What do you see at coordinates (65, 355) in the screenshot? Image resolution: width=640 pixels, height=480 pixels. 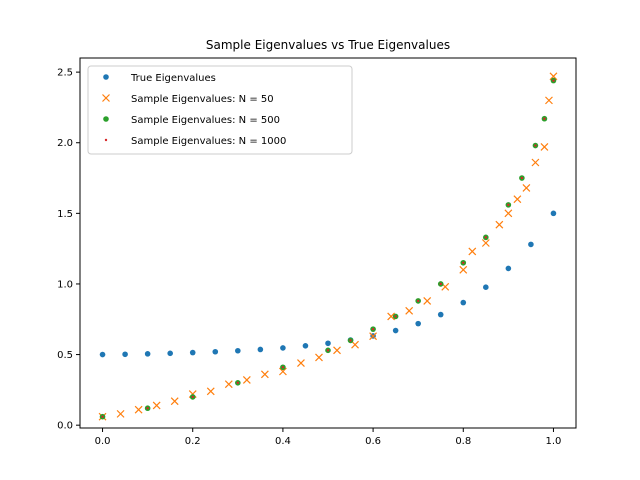 I see `y-tick-label: 0.5` at bounding box center [65, 355].